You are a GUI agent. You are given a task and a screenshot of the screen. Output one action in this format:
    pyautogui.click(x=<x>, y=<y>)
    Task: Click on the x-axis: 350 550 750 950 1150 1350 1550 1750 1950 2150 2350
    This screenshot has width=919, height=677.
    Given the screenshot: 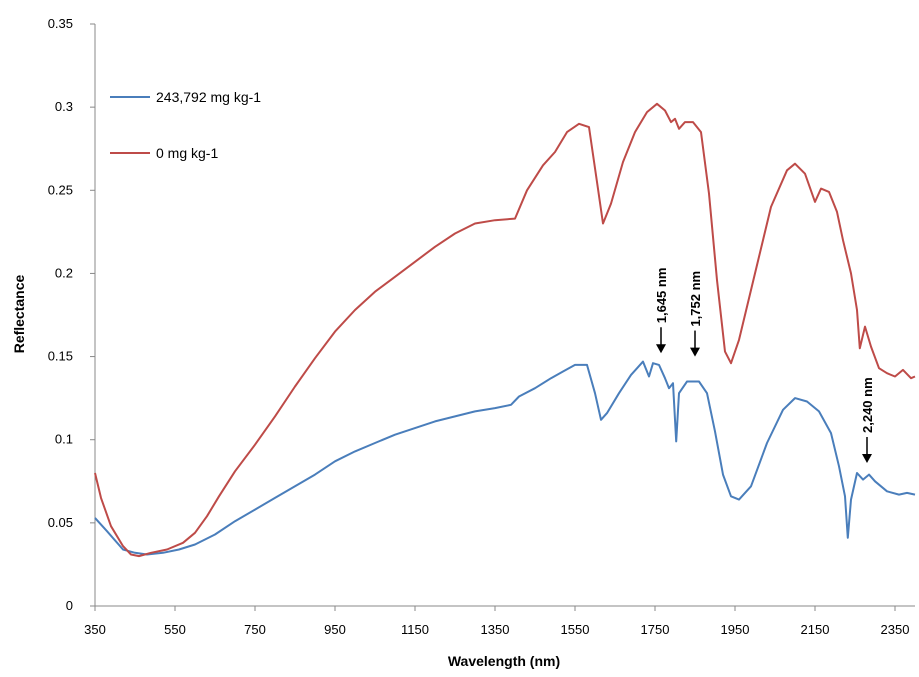 What is the action you would take?
    pyautogui.click(x=496, y=621)
    